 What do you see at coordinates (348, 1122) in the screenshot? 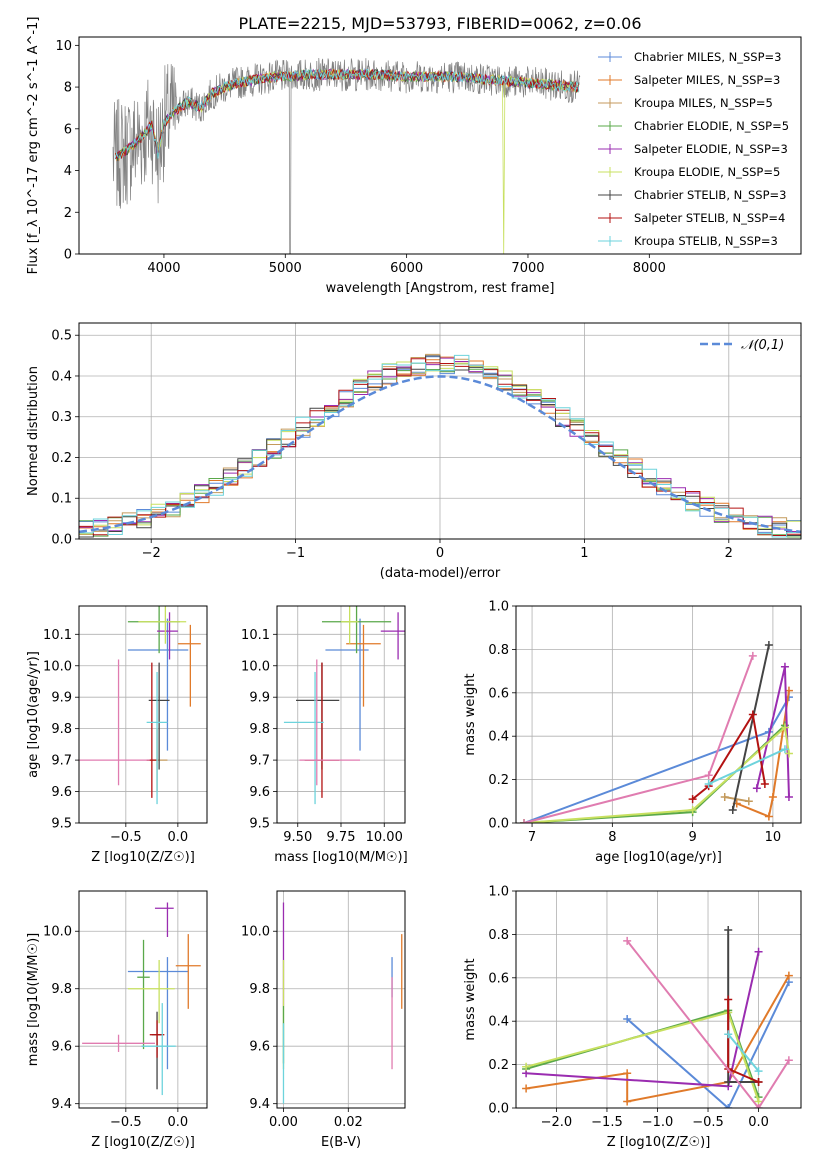
I see `mass_vs_ebv-x-tick-label: 0.02` at bounding box center [348, 1122].